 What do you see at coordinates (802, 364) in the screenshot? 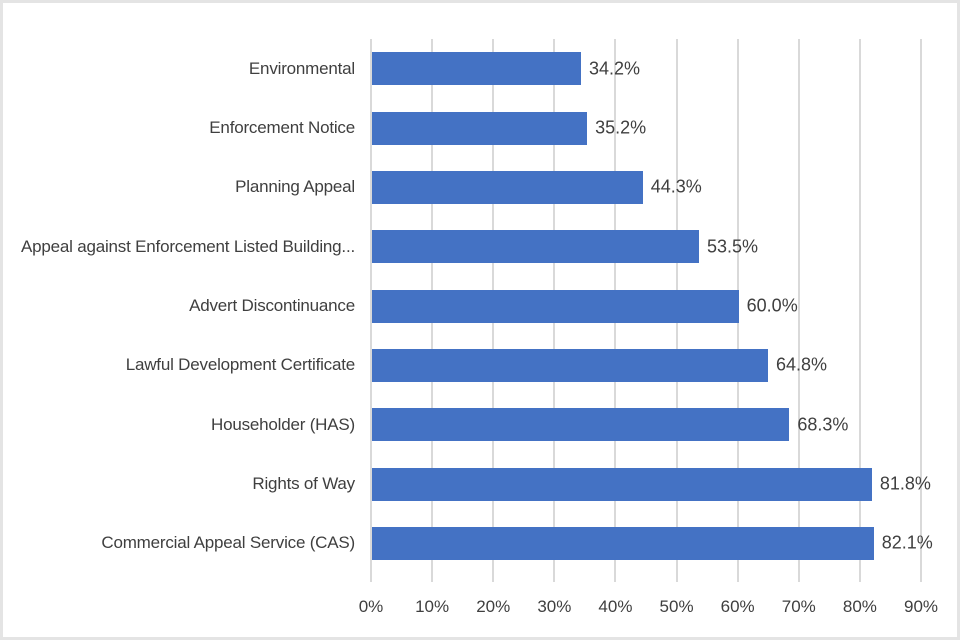
I see `data-label: 64.8%` at bounding box center [802, 364].